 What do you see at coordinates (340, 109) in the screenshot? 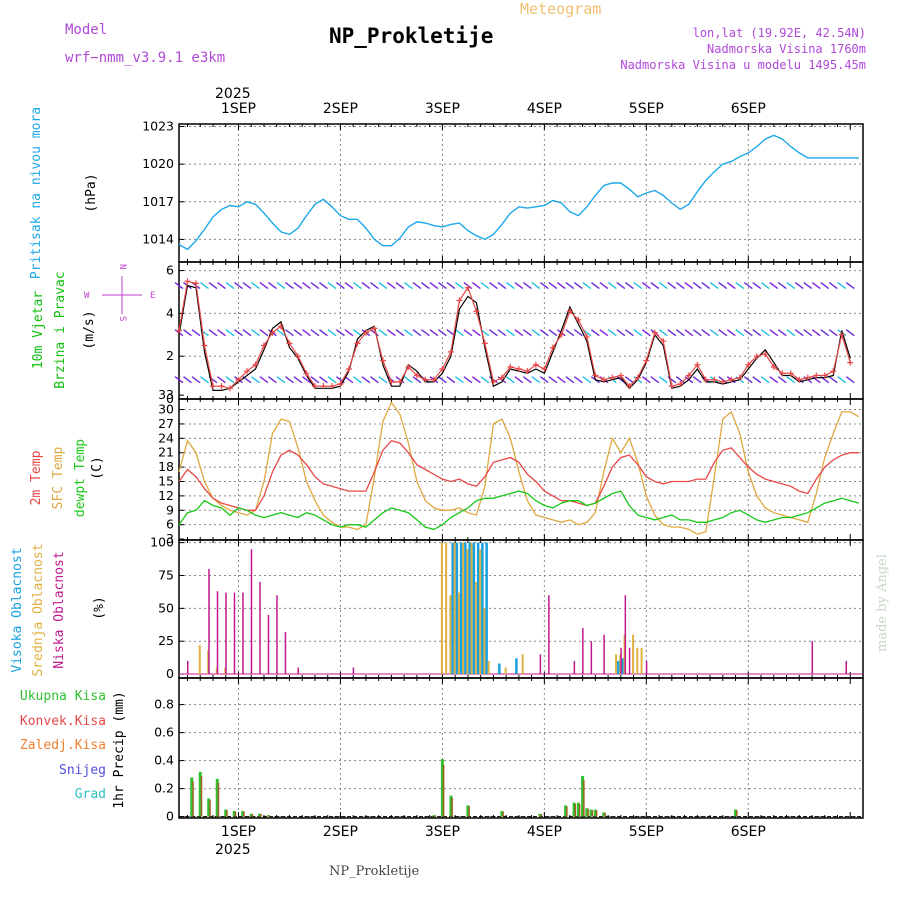
I see `day-label-top: 2SEP` at bounding box center [340, 109].